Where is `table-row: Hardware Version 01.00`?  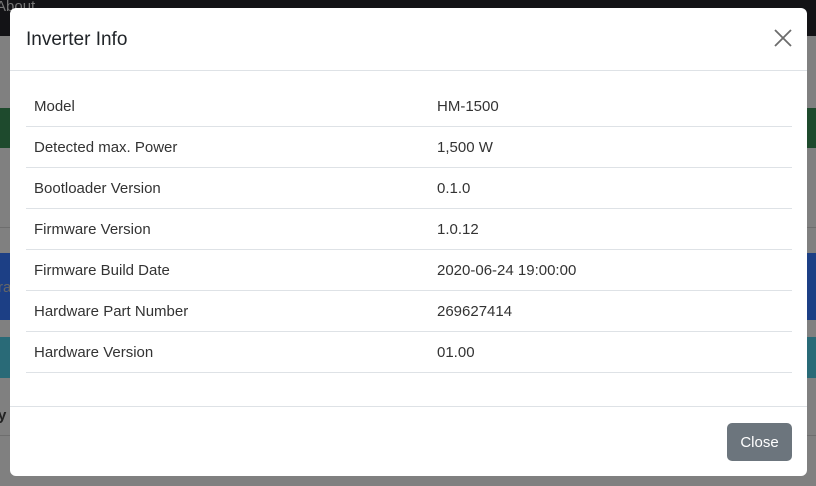 table-row: Hardware Version 01.00 is located at coordinates (409, 352).